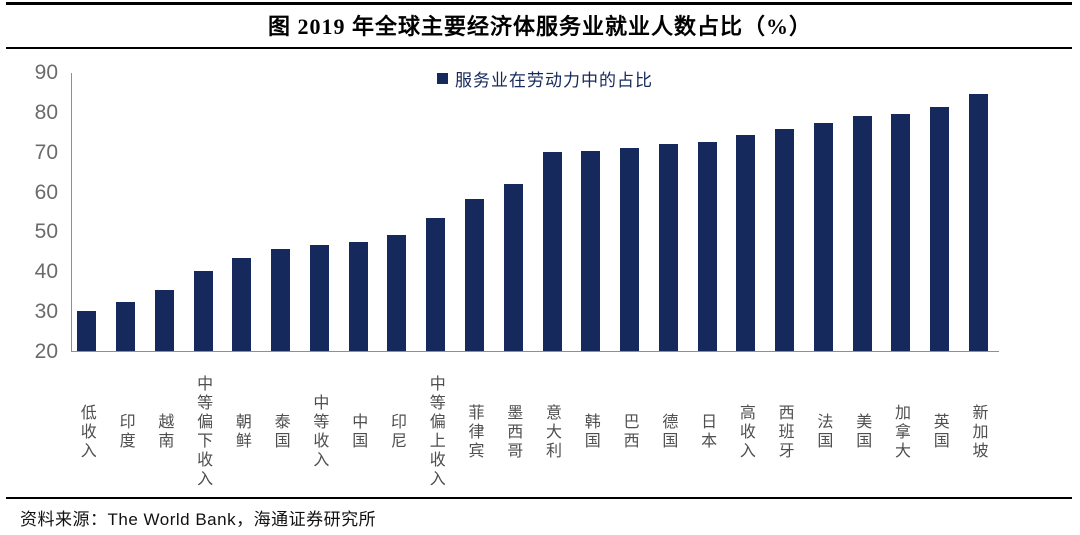 This screenshot has width=1080, height=535. What do you see at coordinates (46, 72) in the screenshot?
I see `y-tick-label: 90` at bounding box center [46, 72].